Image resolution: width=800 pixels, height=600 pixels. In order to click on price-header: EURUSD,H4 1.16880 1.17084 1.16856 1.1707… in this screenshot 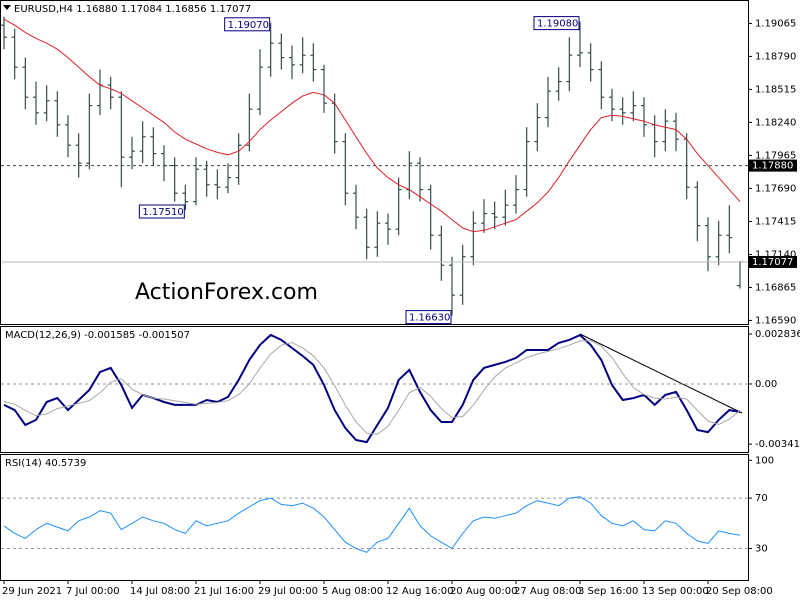, I will do `click(132, 9)`.